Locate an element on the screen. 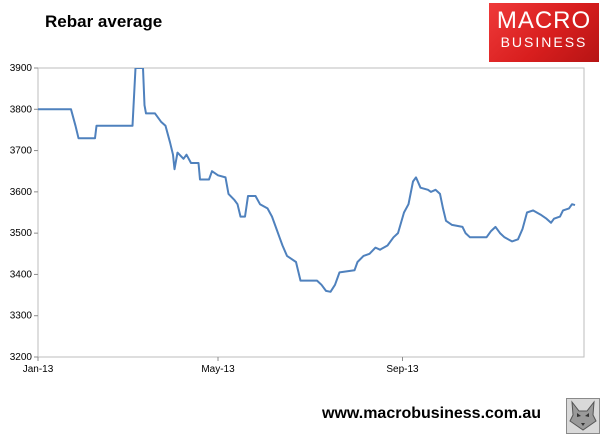  chart-title: Rebar average is located at coordinates (104, 21).